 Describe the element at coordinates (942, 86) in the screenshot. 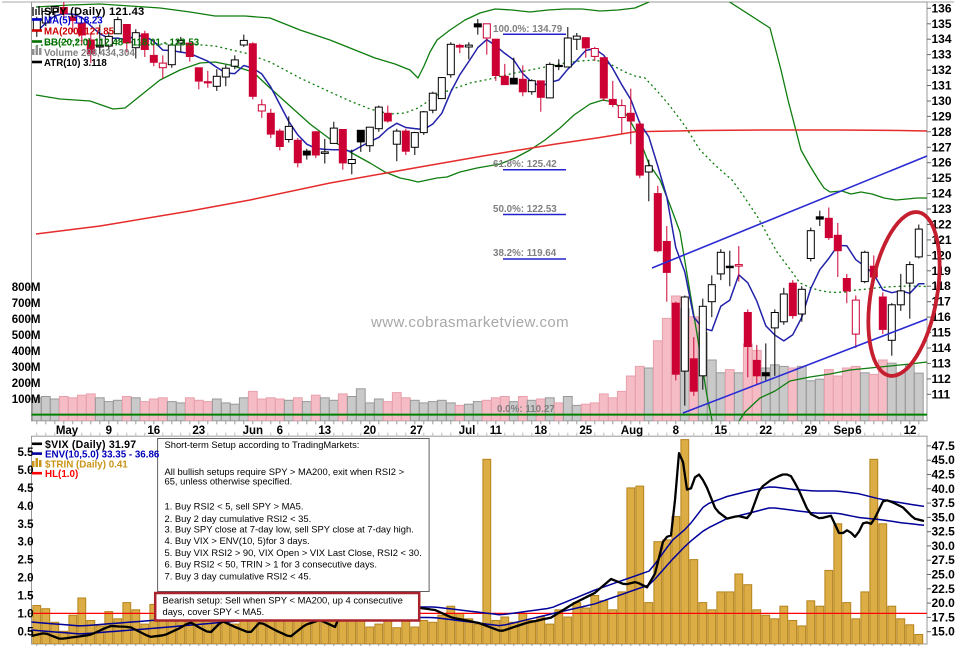

I see `svg-text: 131` at that location.